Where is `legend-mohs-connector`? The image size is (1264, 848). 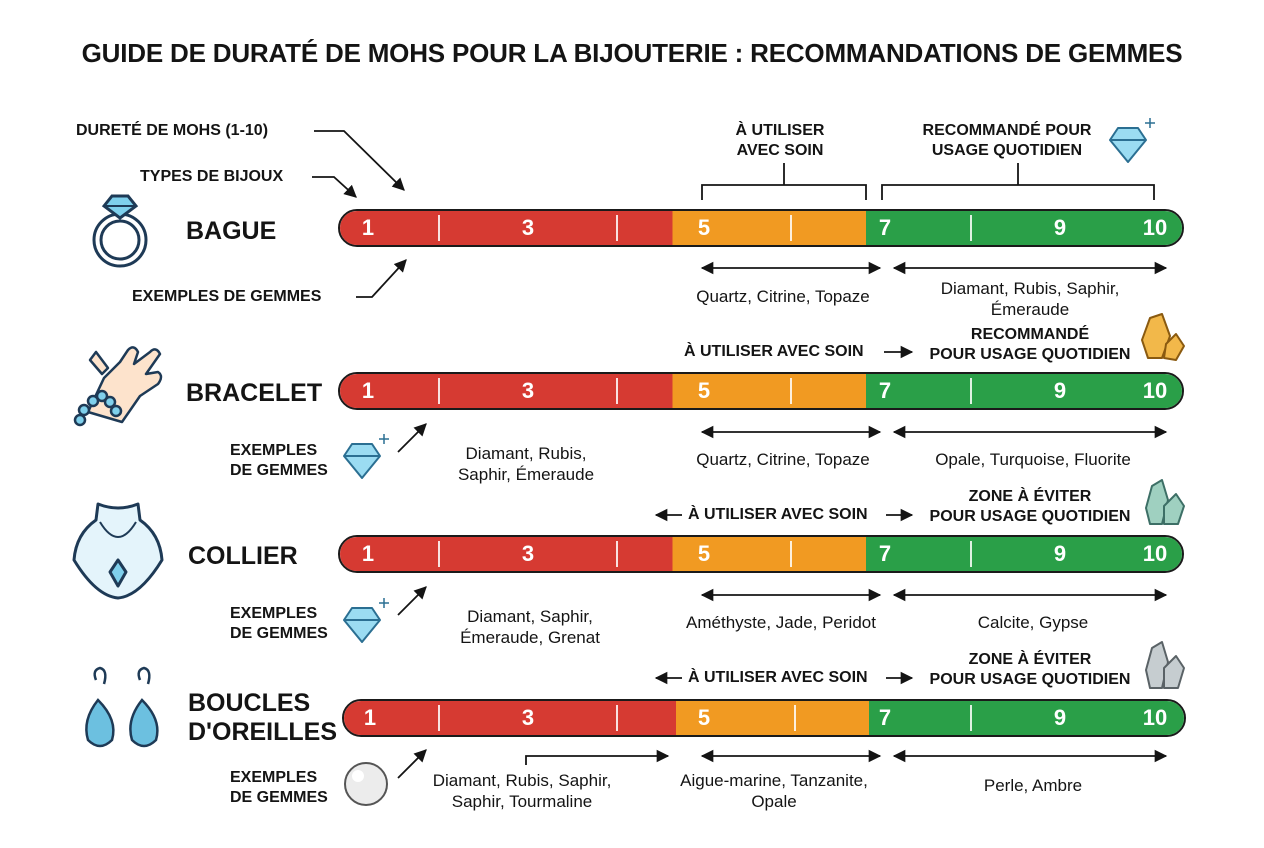 legend-mohs-connector is located at coordinates (359, 160).